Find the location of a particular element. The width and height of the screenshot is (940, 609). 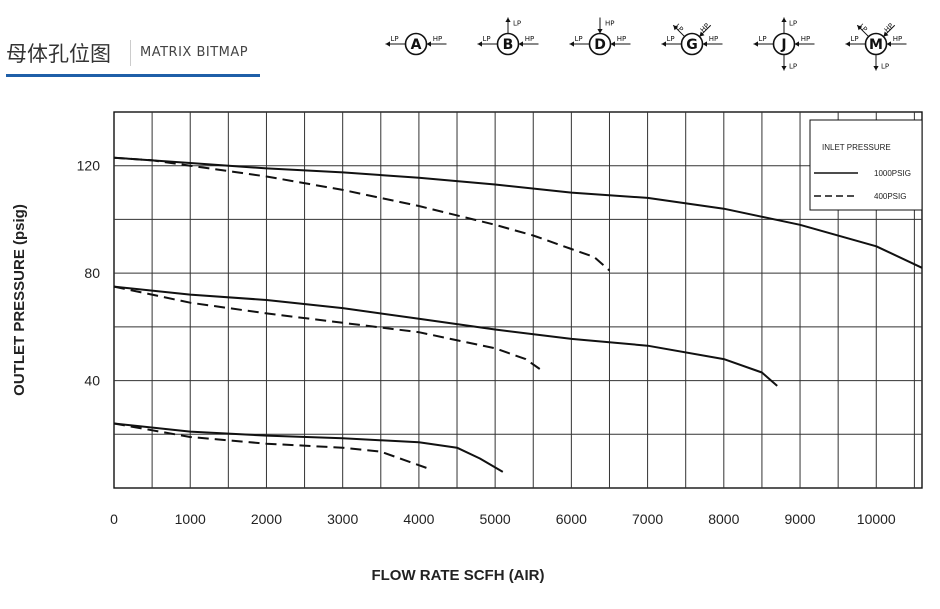

port-letter: M is located at coordinates (876, 45).